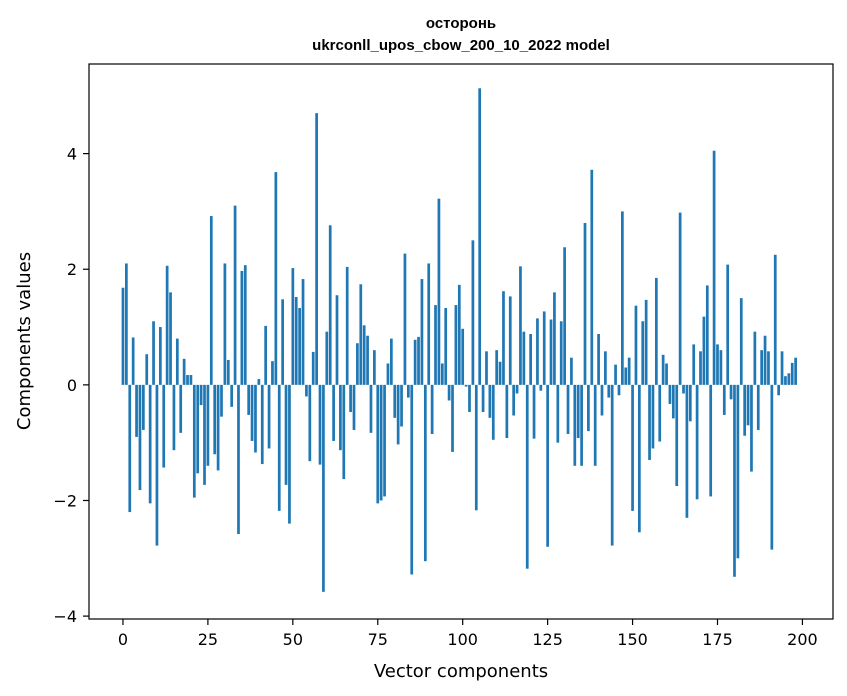  I want to click on x-tick-label: 50, so click(293, 639).